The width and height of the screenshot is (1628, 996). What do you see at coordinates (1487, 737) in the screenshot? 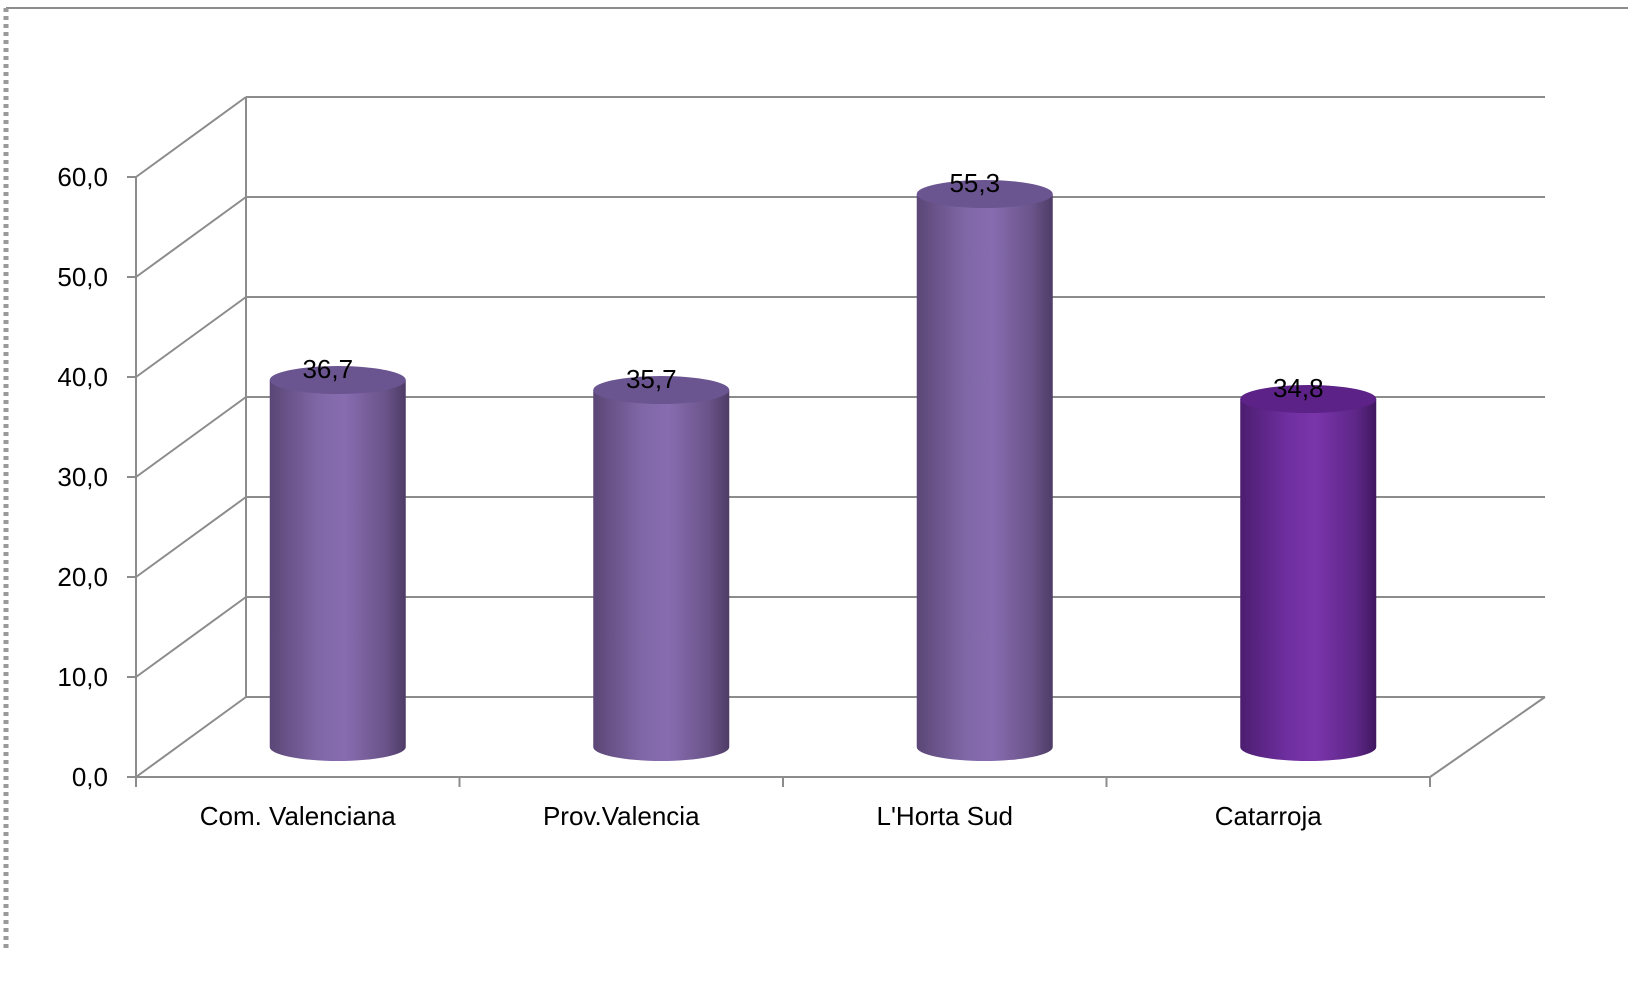
I see `floor-edge` at bounding box center [1487, 737].